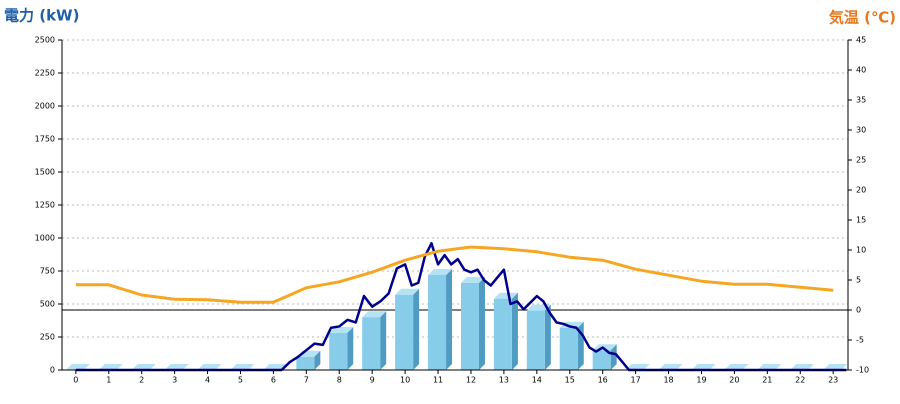 The height and width of the screenshot is (404, 900). I want to click on x-tick-label: 8, so click(339, 380).